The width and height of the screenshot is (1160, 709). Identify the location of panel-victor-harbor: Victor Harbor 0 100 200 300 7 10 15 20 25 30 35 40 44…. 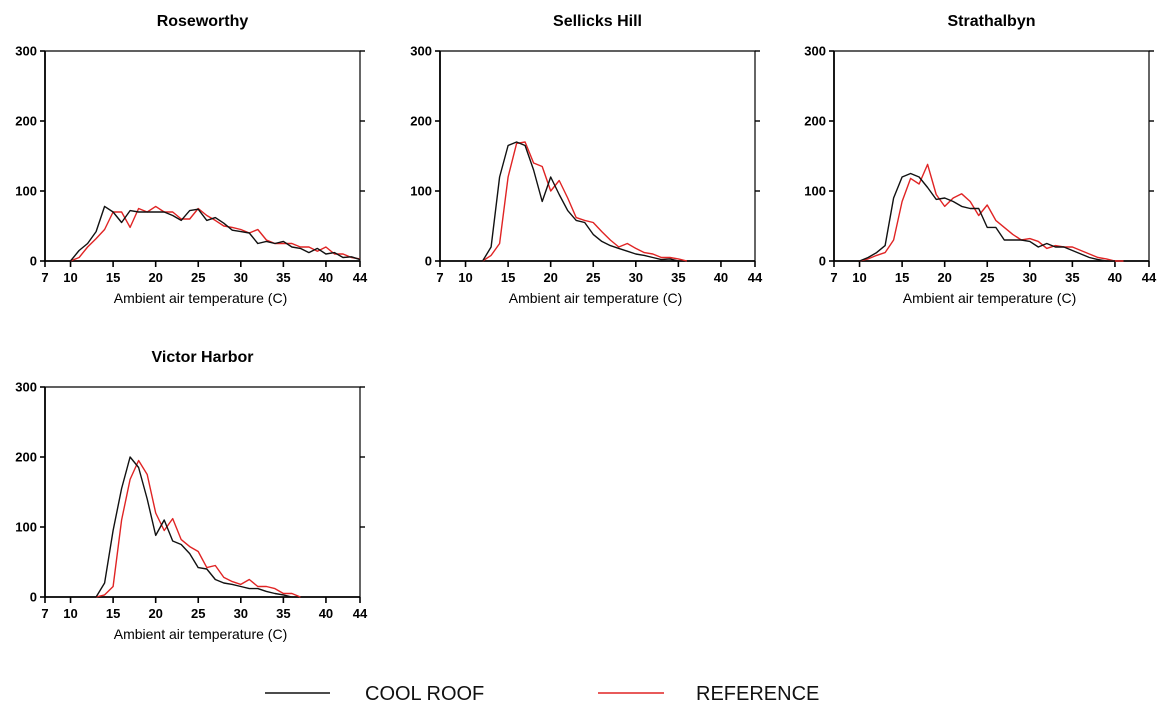
(191, 495).